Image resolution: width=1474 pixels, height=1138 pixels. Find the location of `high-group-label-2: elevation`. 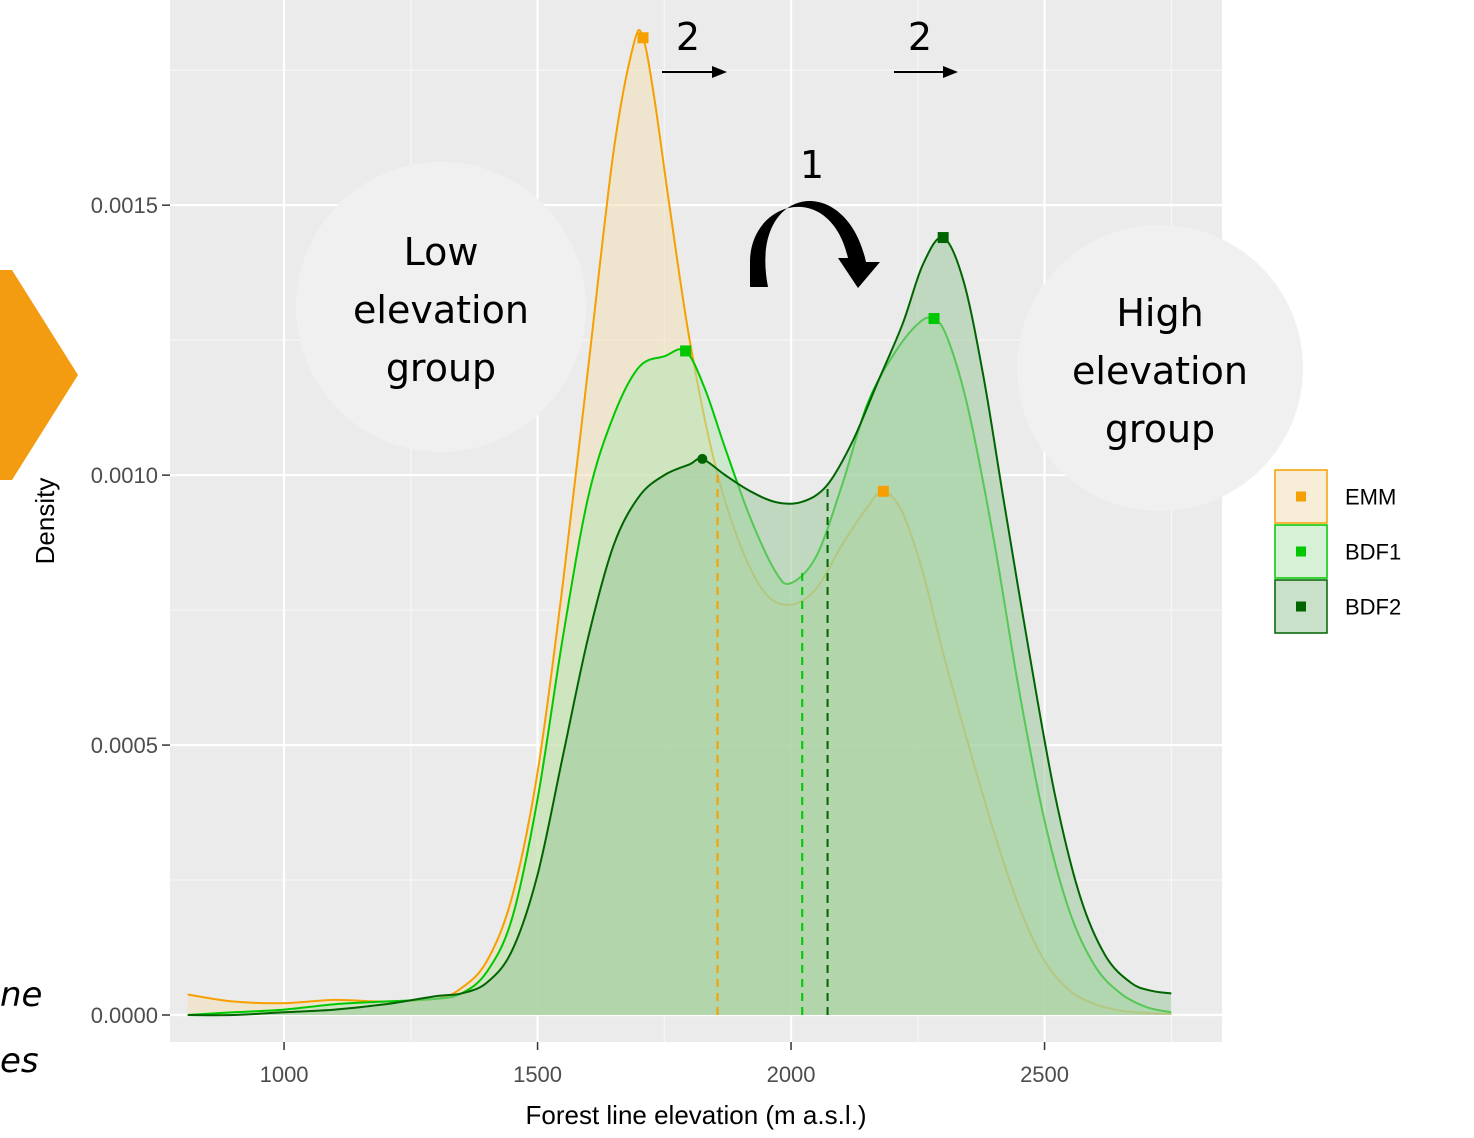

high-group-label-2: elevation is located at coordinates (1160, 371).